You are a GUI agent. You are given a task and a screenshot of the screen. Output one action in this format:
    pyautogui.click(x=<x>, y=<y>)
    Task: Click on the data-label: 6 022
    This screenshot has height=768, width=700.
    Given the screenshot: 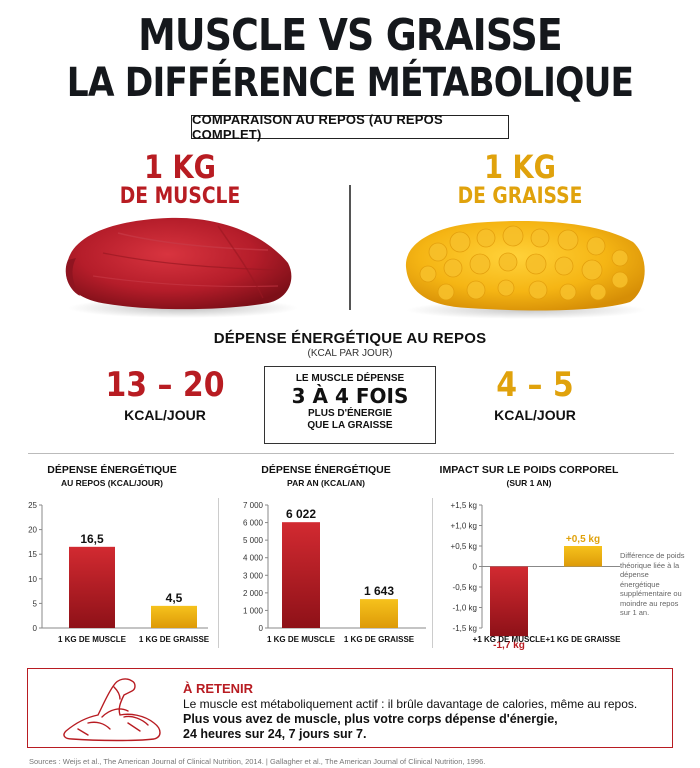 What is the action you would take?
    pyautogui.click(x=301, y=514)
    